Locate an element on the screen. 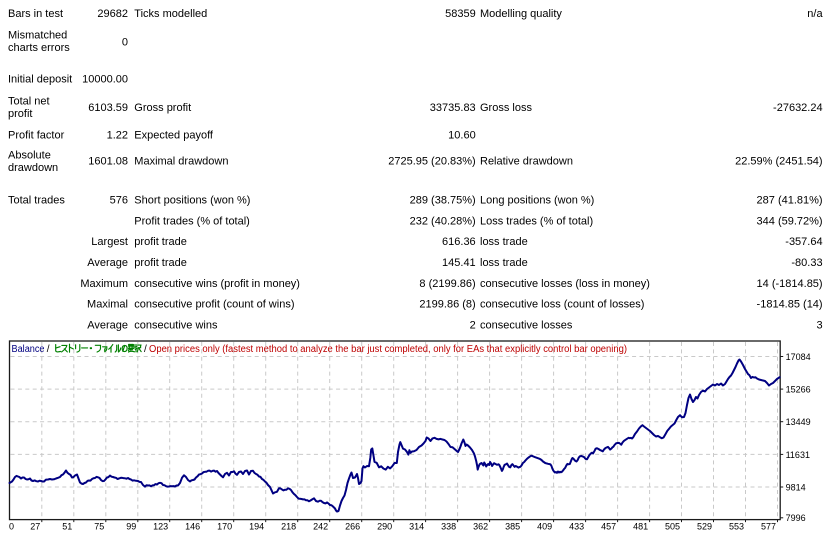  svg-text: consecutive wins is located at coordinates (176, 326).